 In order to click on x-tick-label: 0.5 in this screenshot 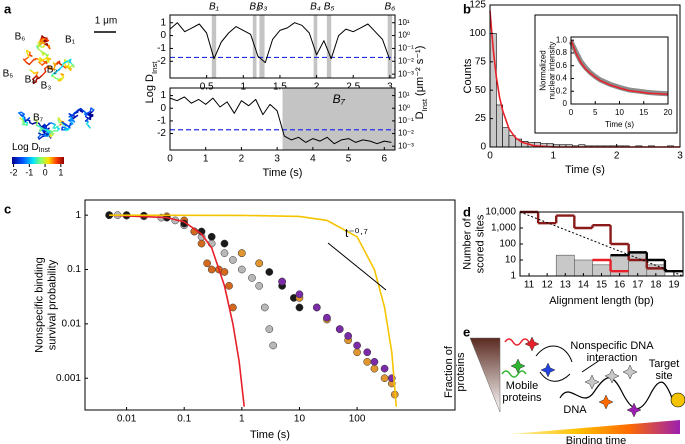, I will do `click(207, 87)`.